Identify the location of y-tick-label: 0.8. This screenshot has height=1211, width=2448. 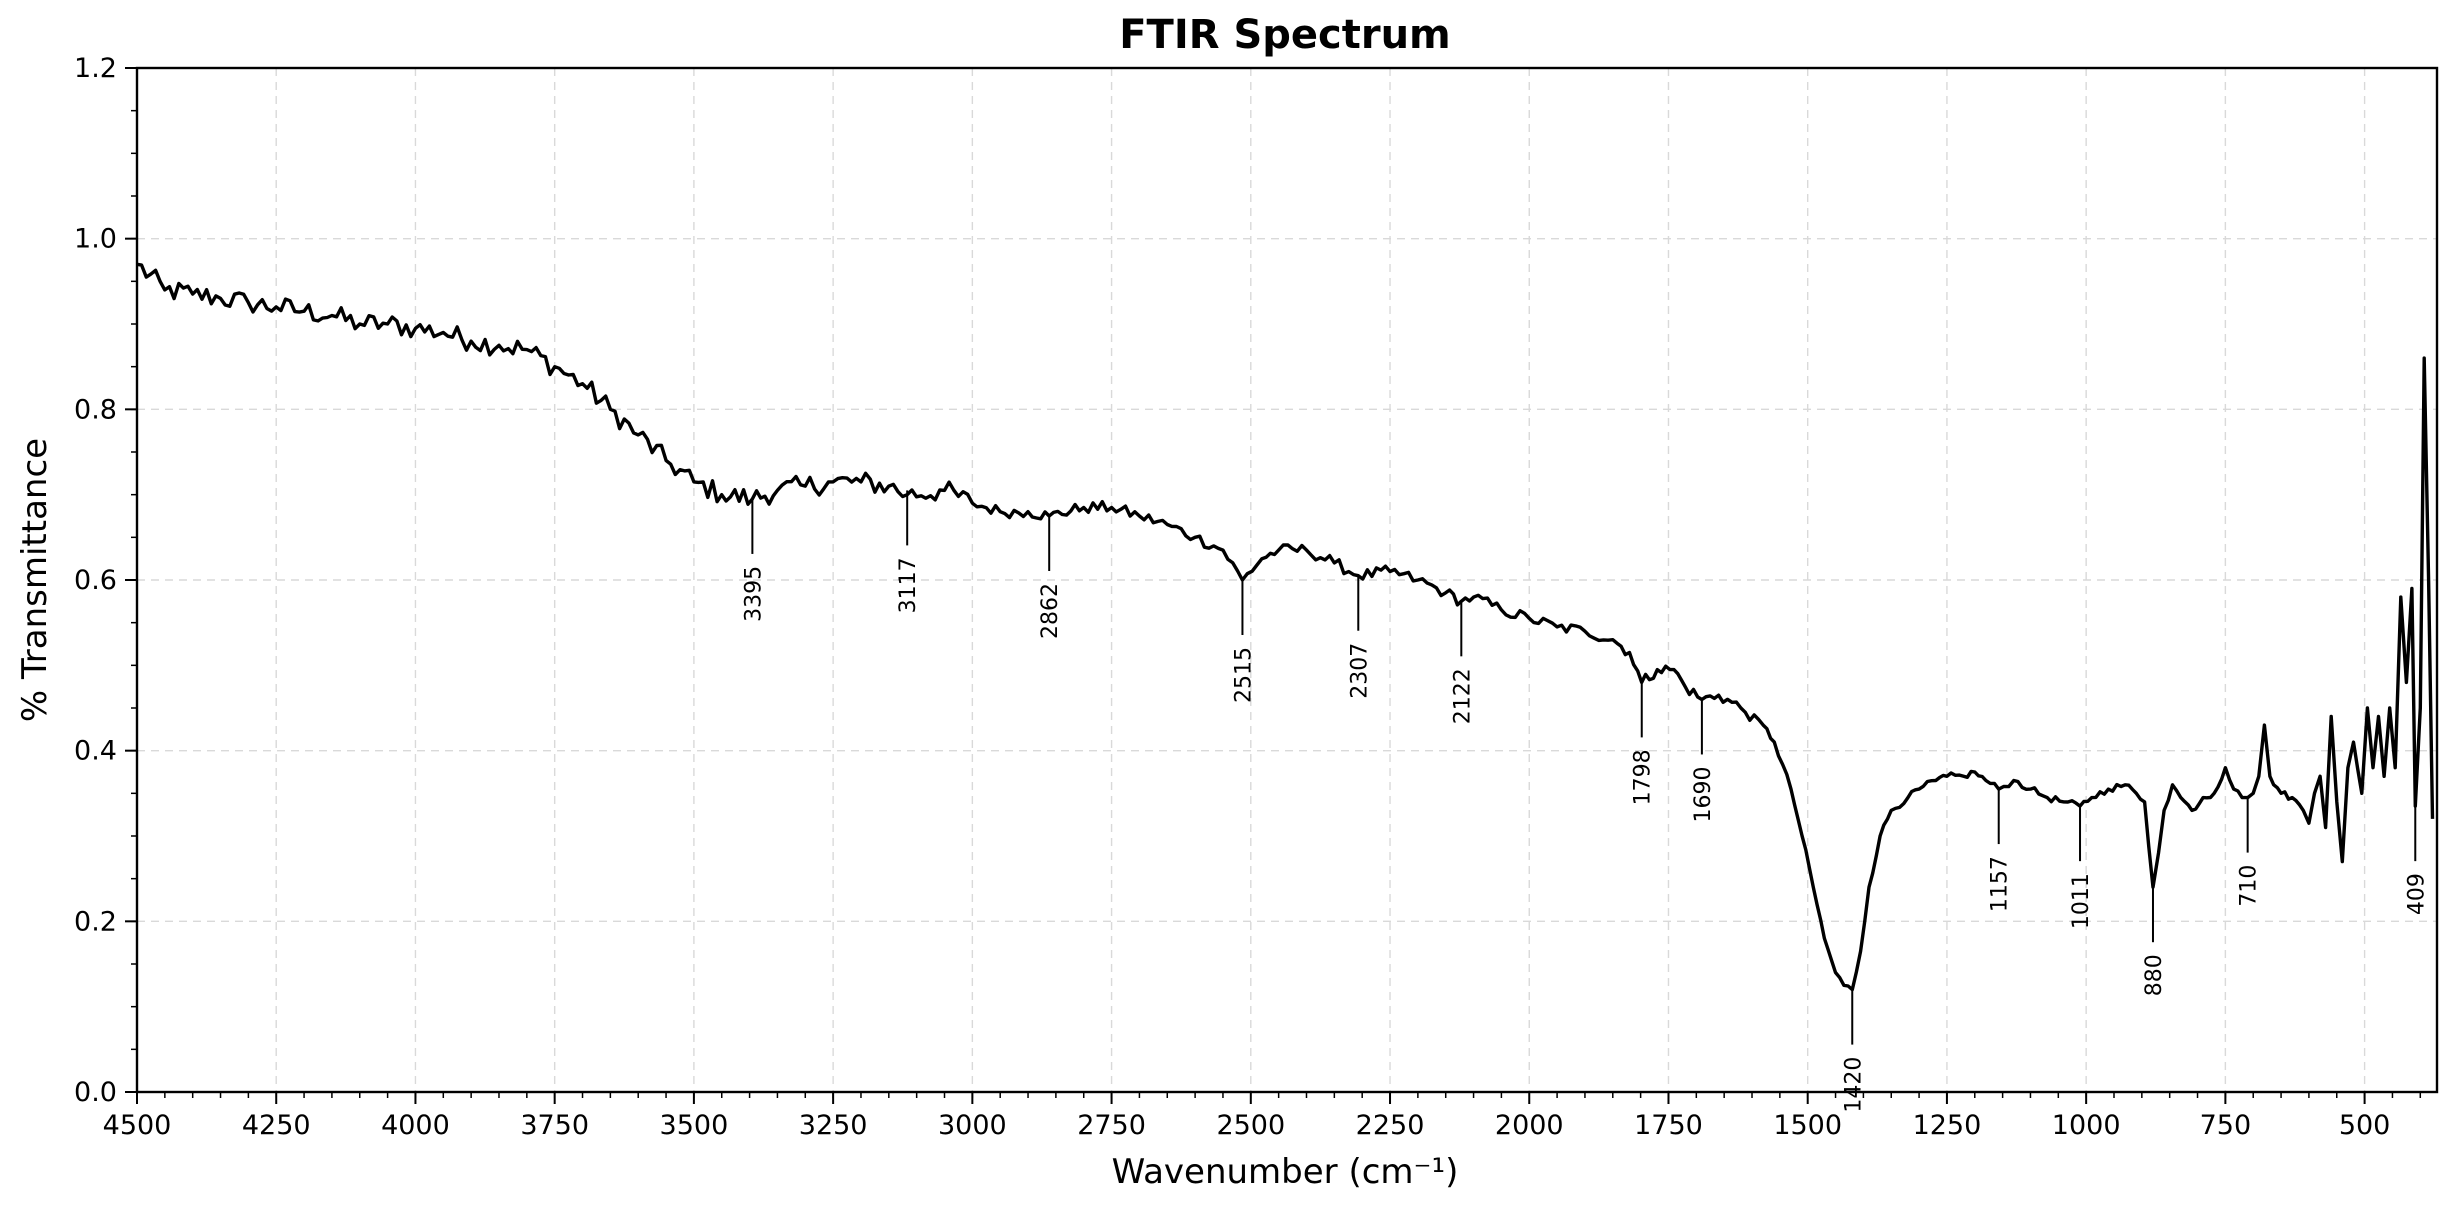
(95, 409).